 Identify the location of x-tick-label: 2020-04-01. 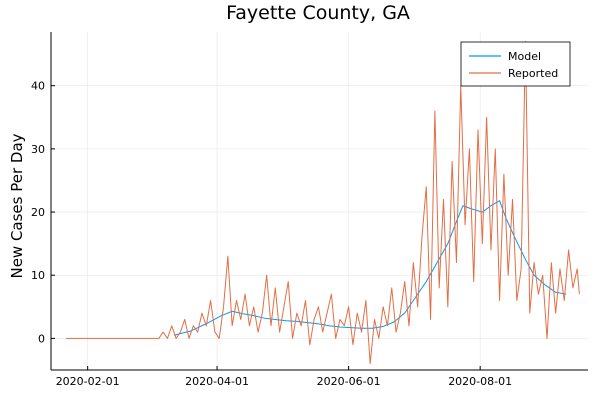
(217, 381).